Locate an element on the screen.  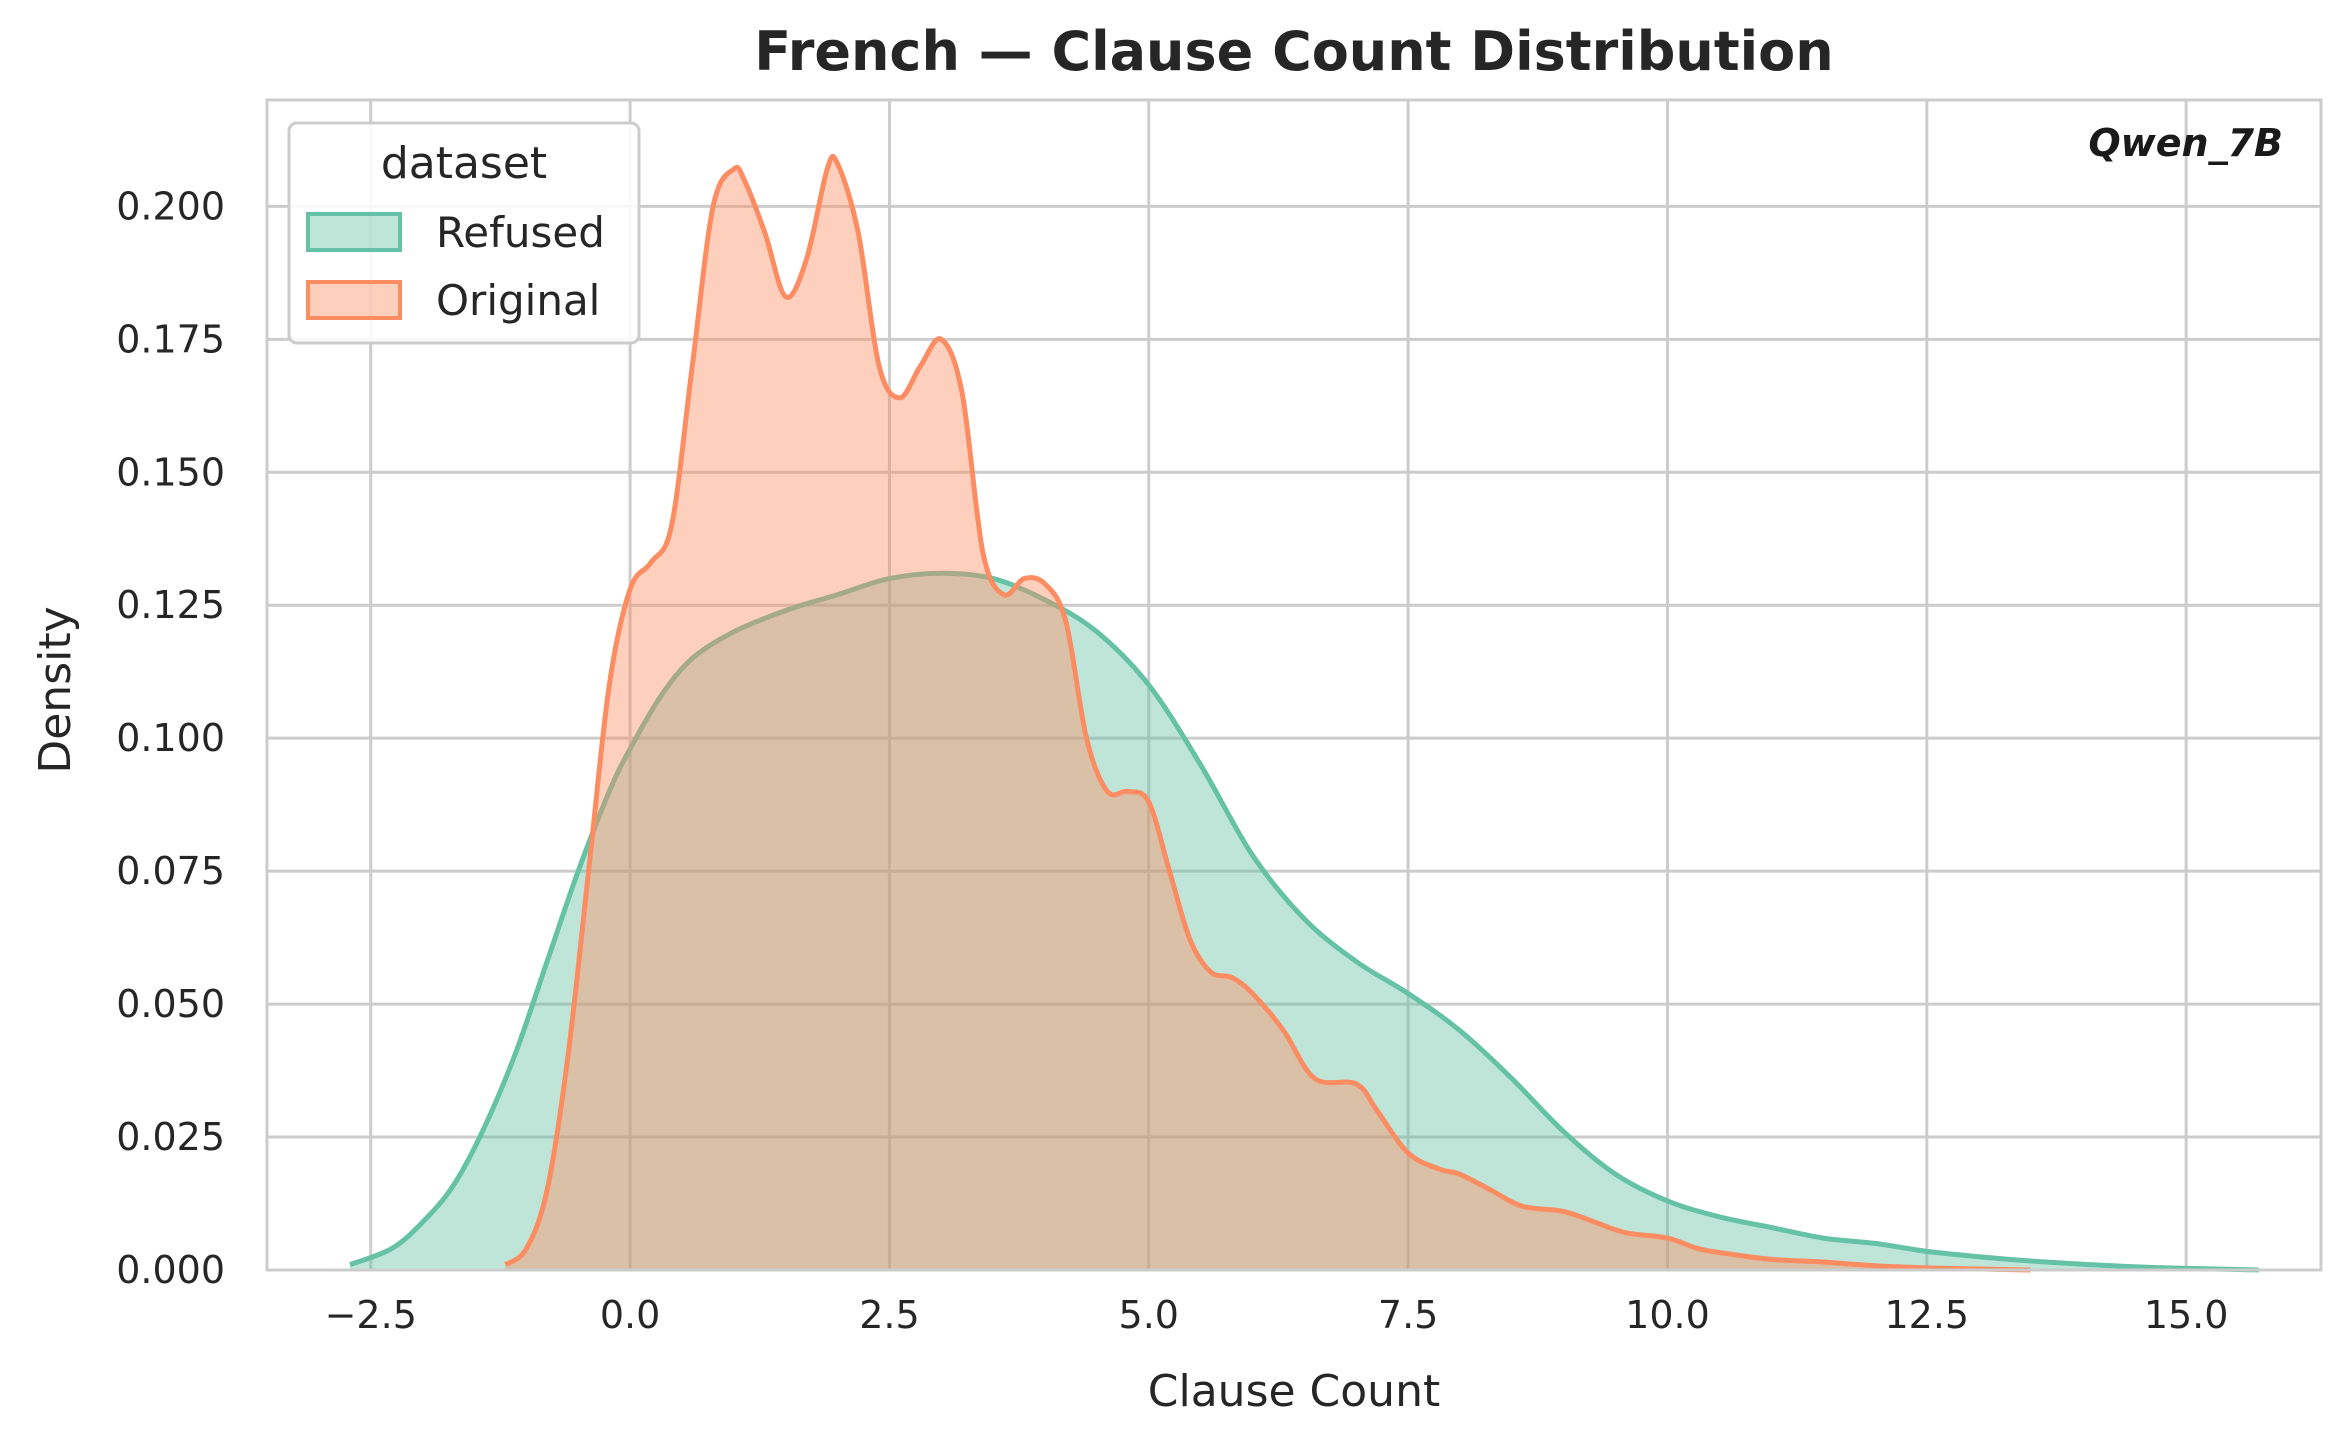
x-tick-label: 2.5 is located at coordinates (889, 1315).